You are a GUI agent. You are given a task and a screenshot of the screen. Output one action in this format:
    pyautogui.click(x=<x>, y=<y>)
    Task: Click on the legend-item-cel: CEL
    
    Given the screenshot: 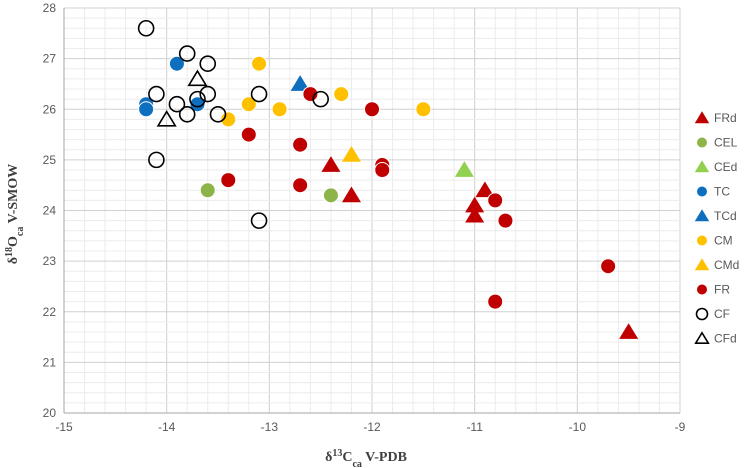 What is the action you would take?
    pyautogui.click(x=717, y=143)
    